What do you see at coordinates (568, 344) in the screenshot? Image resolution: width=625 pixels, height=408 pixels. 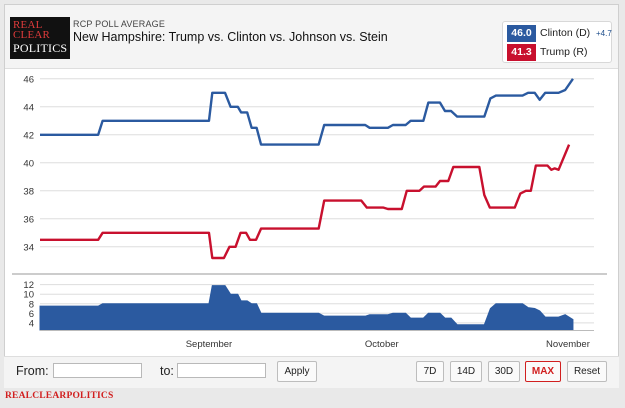 I see `x-tick-label: November` at bounding box center [568, 344].